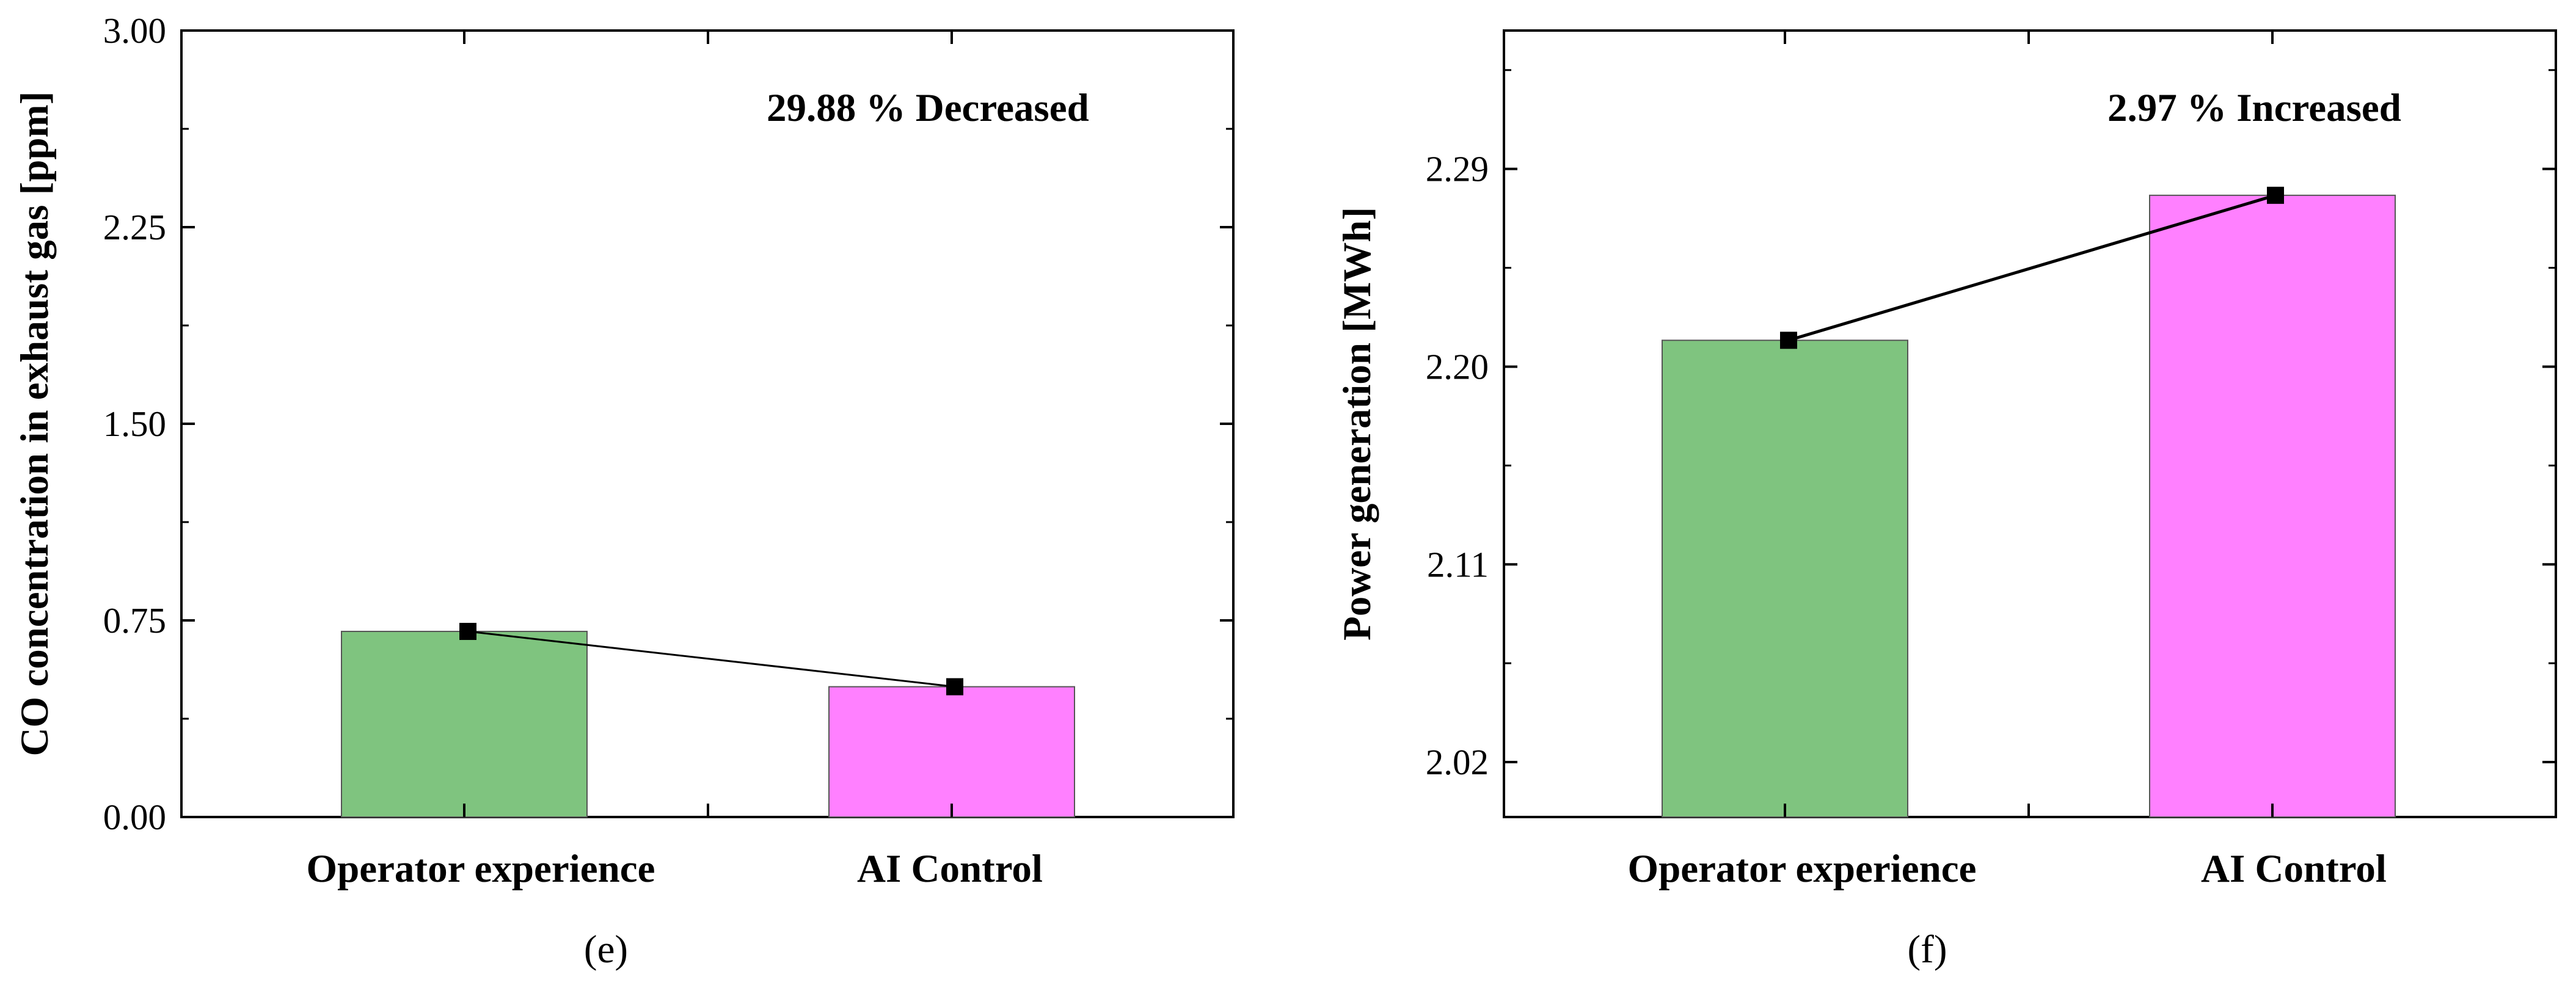 The width and height of the screenshot is (2576, 988). Describe the element at coordinates (606, 950) in the screenshot. I see `panel-label: (e)` at that location.